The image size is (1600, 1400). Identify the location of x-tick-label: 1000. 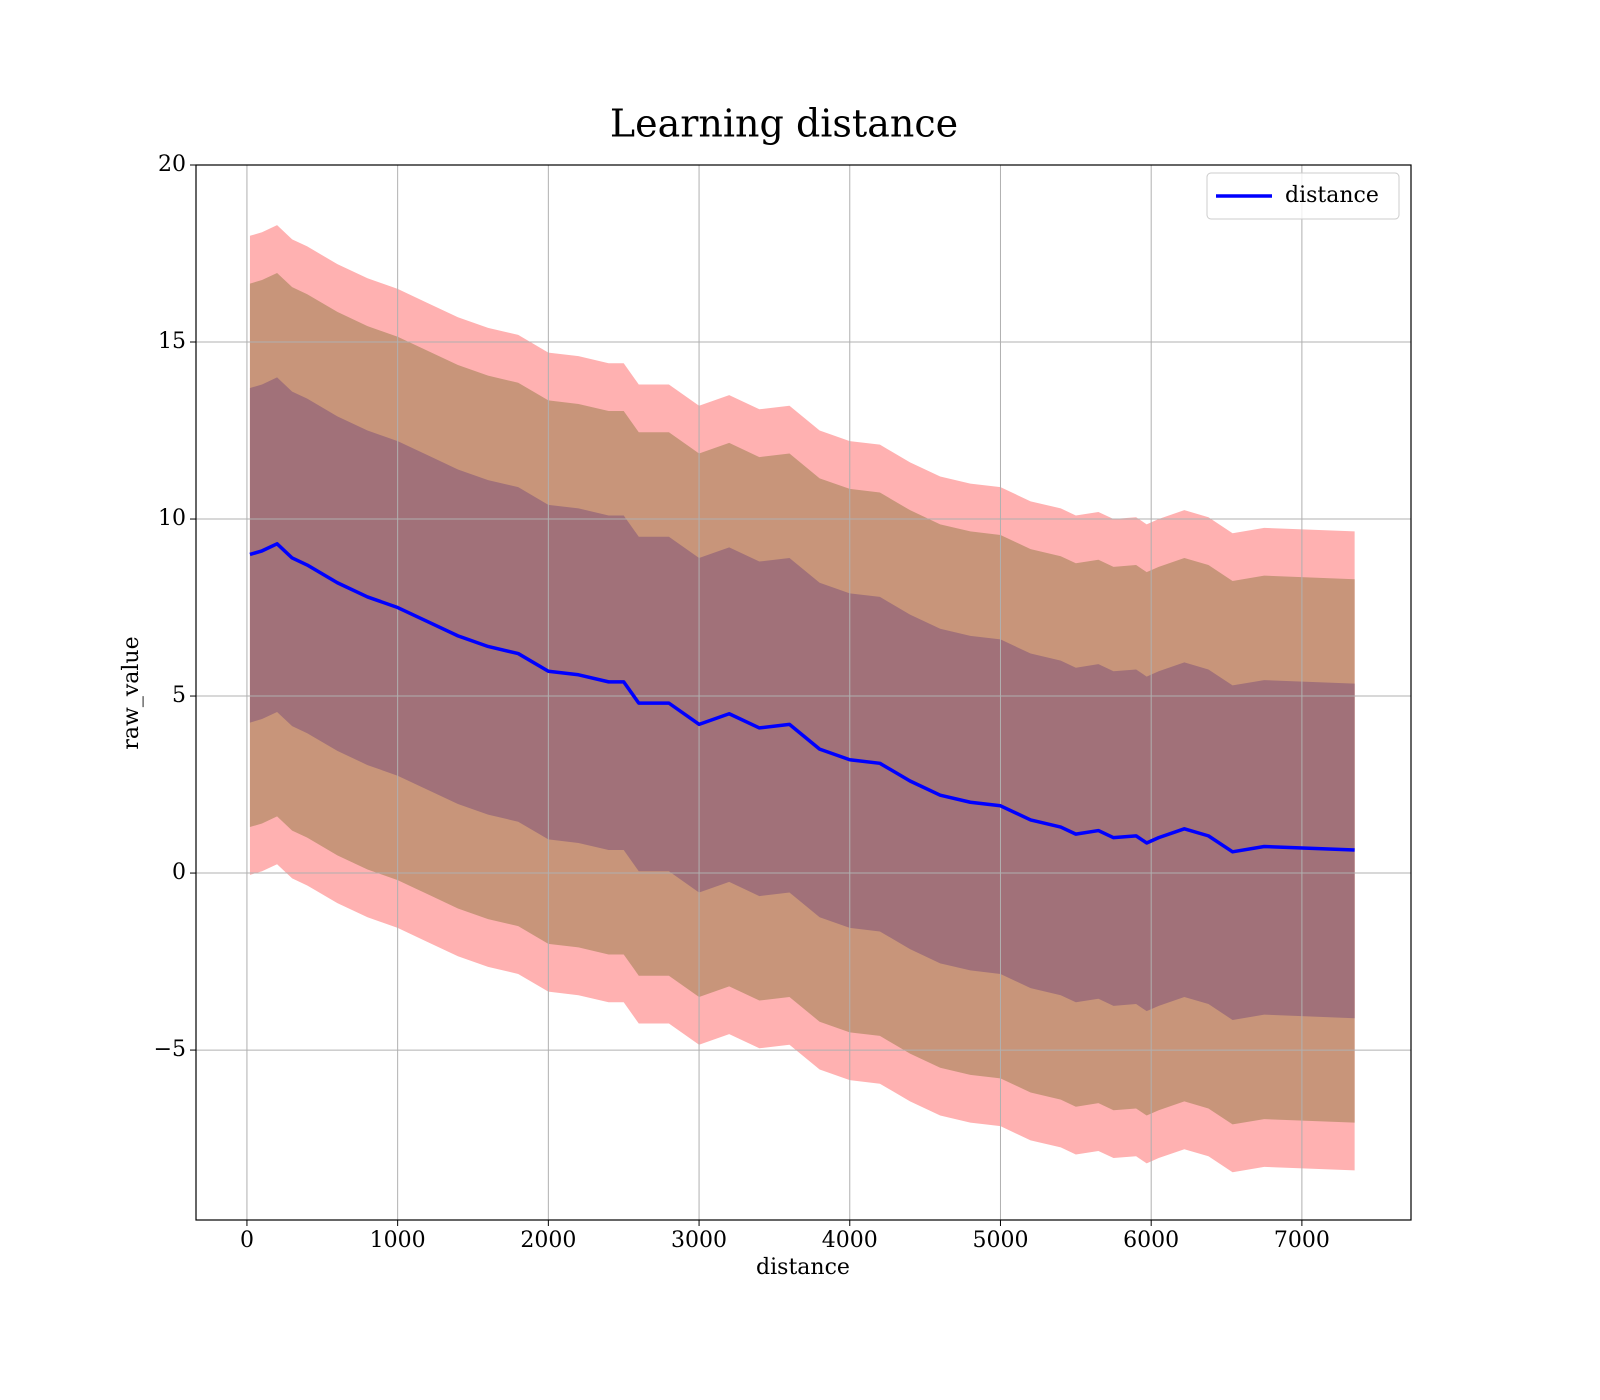
(398, 1240).